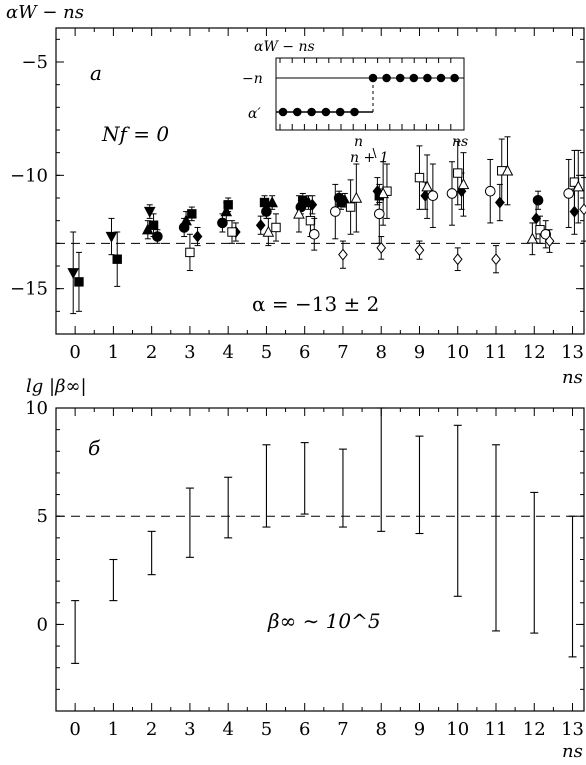 The image size is (586, 765). What do you see at coordinates (419, 352) in the screenshot?
I see `panel-a-xtick-label: 9` at bounding box center [419, 352].